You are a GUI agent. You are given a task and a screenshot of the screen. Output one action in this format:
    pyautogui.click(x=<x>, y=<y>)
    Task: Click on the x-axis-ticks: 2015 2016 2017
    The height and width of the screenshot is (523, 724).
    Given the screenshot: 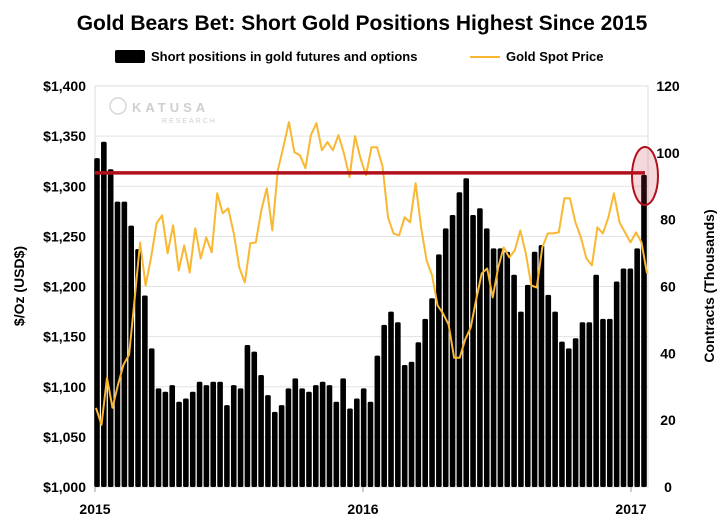 What is the action you would take?
    pyautogui.click(x=363, y=502)
    